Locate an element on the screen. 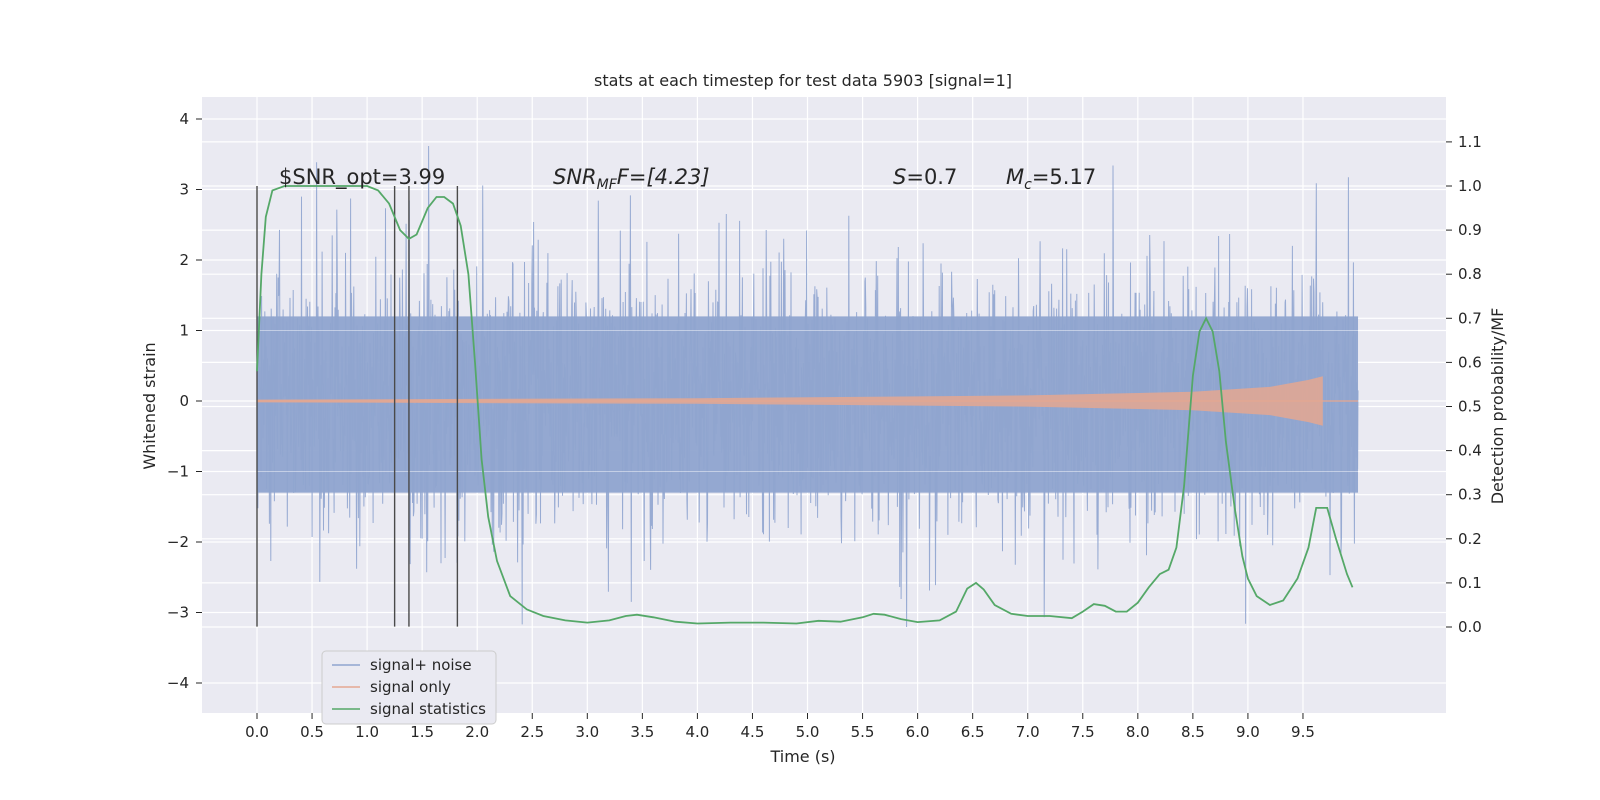 This screenshot has height=800, width=1600. mc-annotation: Mc=5.17 is located at coordinates (1051, 179).